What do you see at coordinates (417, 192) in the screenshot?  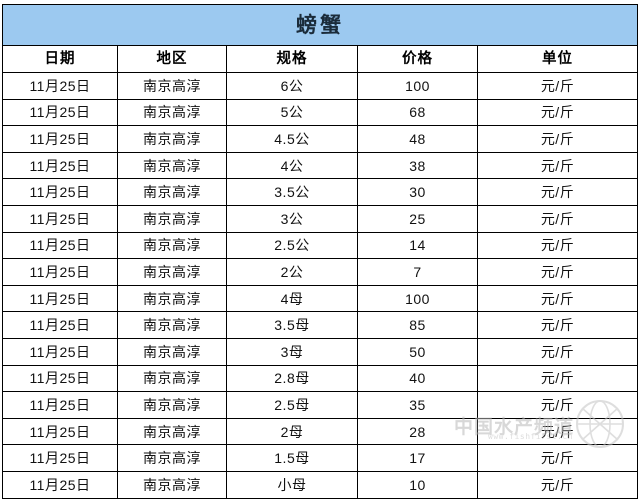 I see `cell-price: 30` at bounding box center [417, 192].